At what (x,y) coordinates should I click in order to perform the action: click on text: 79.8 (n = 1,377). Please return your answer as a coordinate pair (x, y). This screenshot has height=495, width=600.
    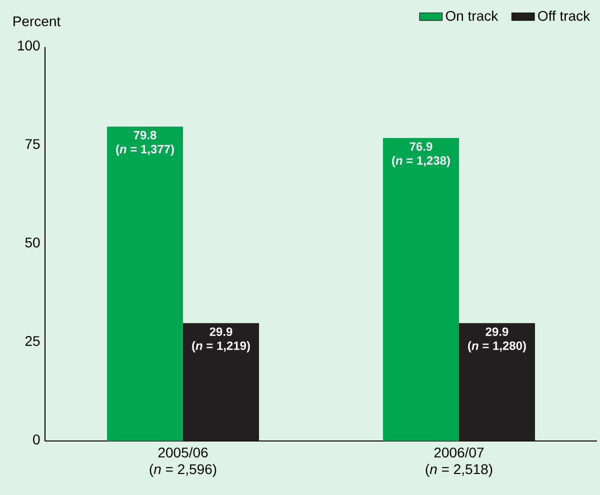
    Looking at the image, I should click on (145, 143).